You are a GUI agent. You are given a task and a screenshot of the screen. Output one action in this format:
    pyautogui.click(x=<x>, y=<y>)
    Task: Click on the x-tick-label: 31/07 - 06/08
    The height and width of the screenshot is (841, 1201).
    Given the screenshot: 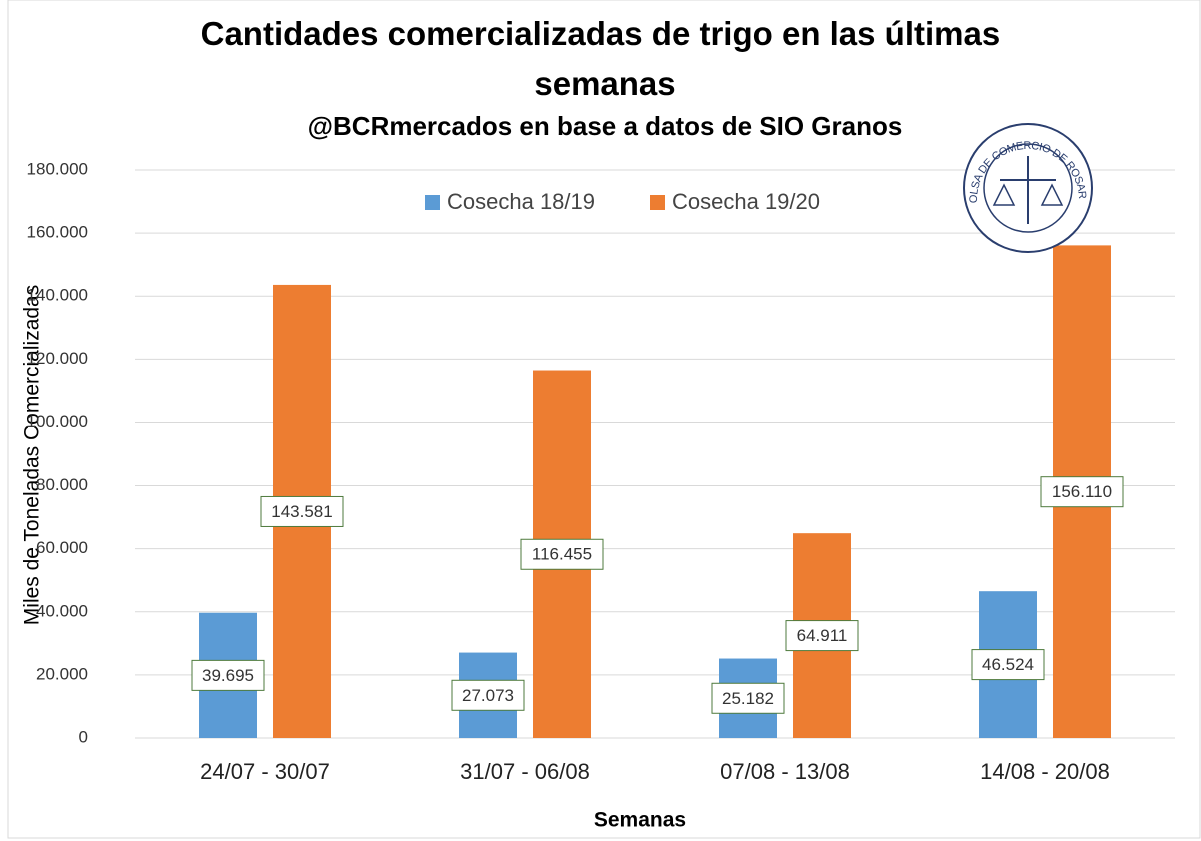 What is the action you would take?
    pyautogui.click(x=525, y=771)
    